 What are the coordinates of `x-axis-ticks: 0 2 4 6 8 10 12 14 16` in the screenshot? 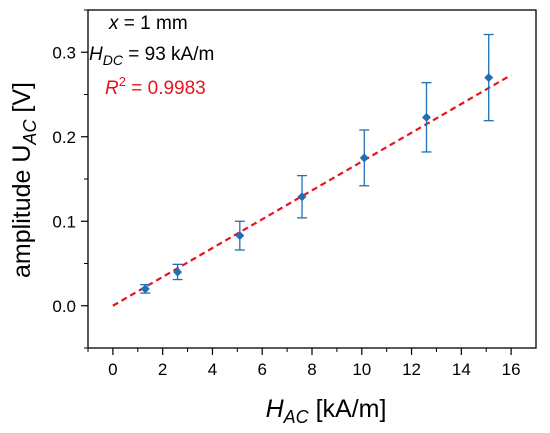 It's located at (304, 363).